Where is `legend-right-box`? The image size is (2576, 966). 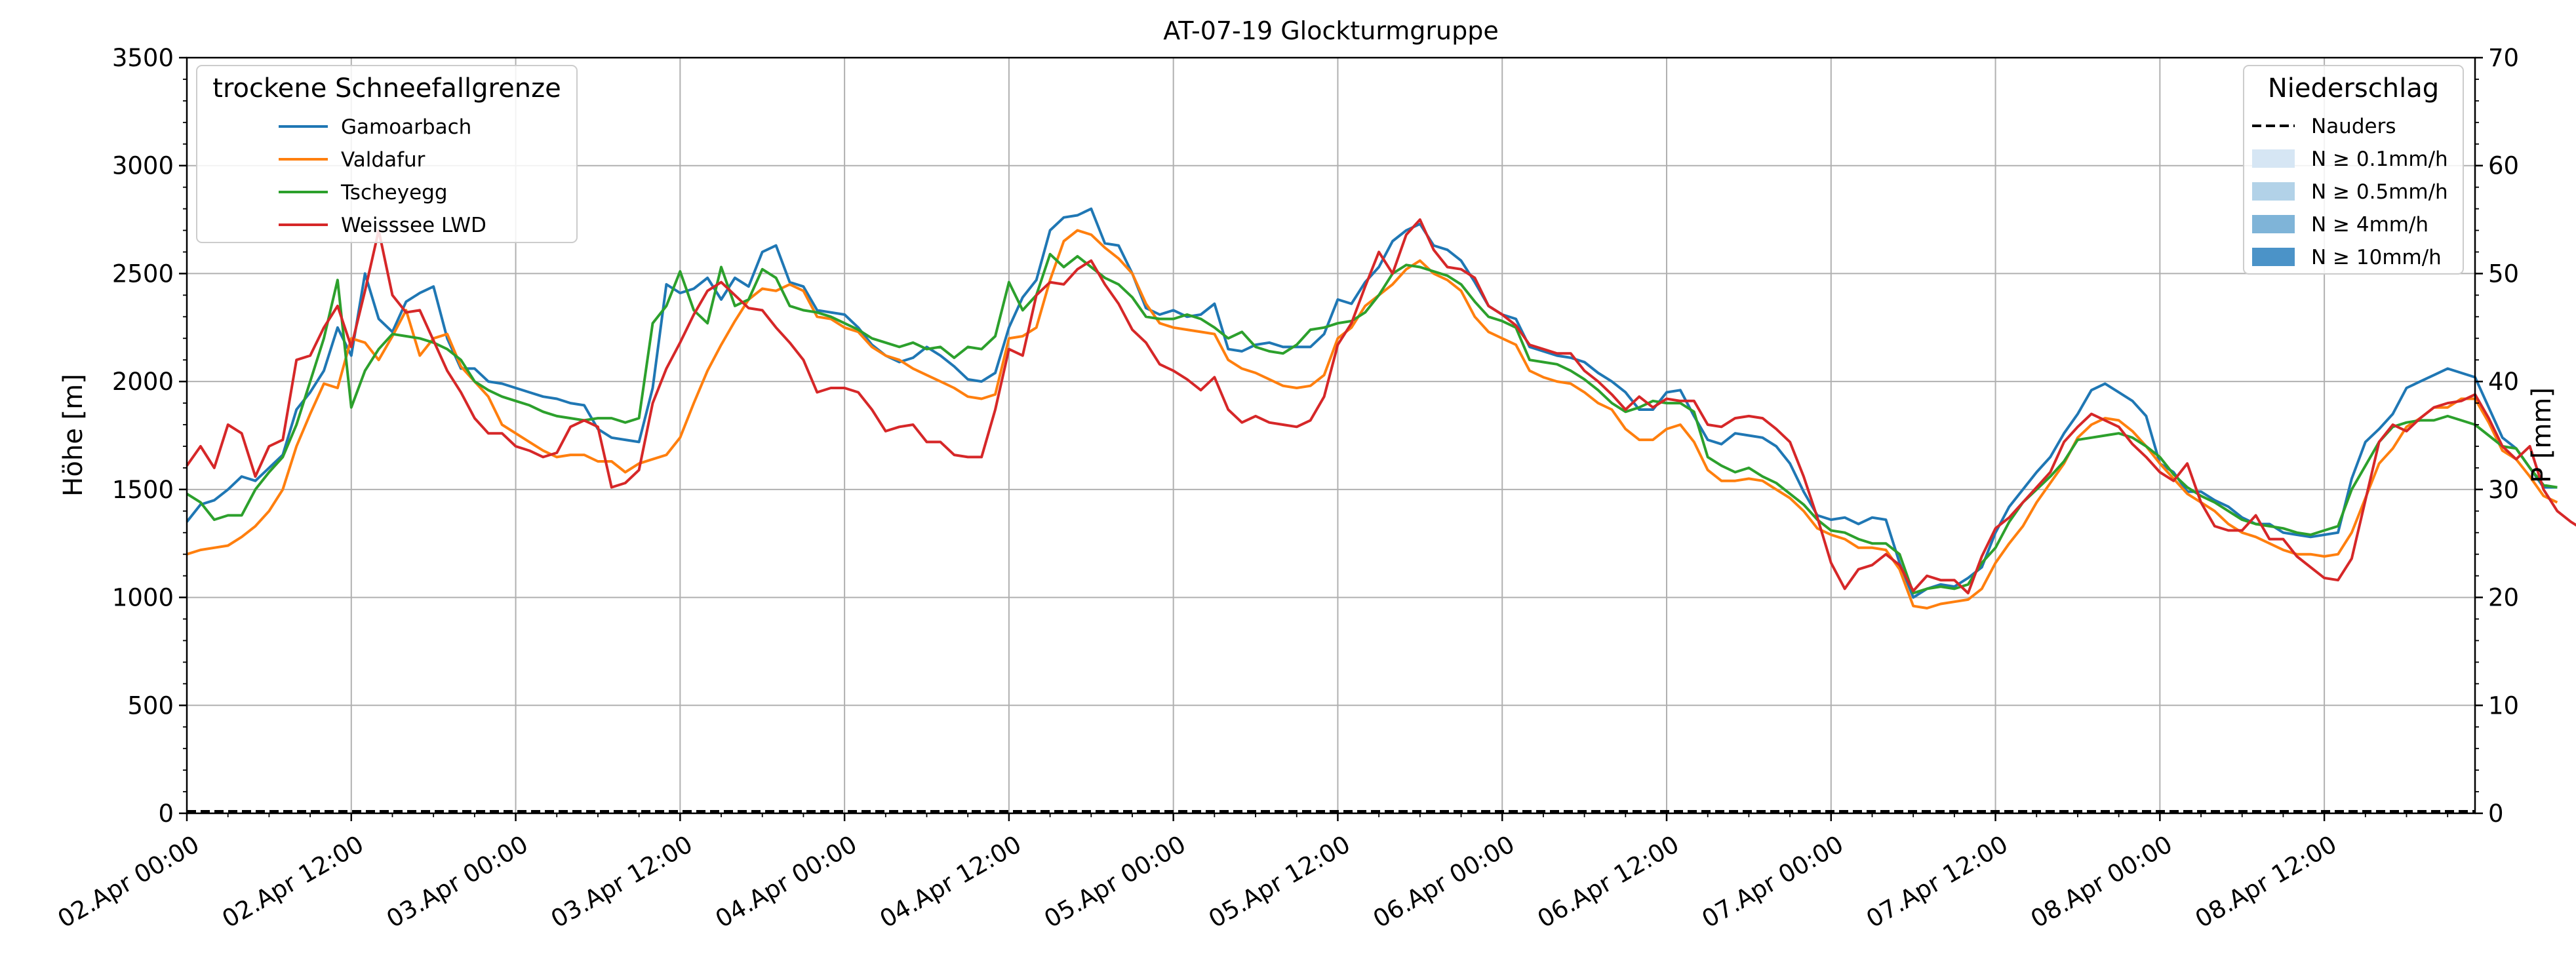
legend-right-box is located at coordinates (2353, 170).